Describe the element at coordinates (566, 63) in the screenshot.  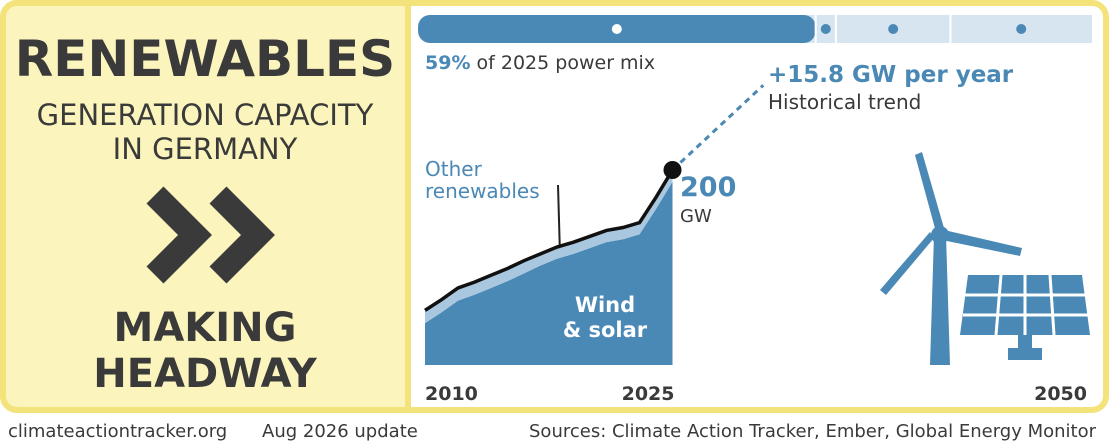
I see `mix-text: of 2025 power mix` at that location.